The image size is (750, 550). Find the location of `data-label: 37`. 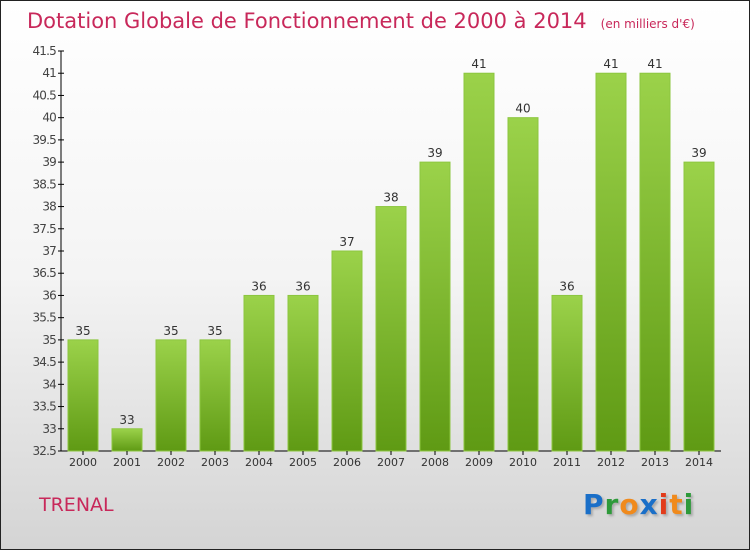

data-label: 37 is located at coordinates (346, 242).